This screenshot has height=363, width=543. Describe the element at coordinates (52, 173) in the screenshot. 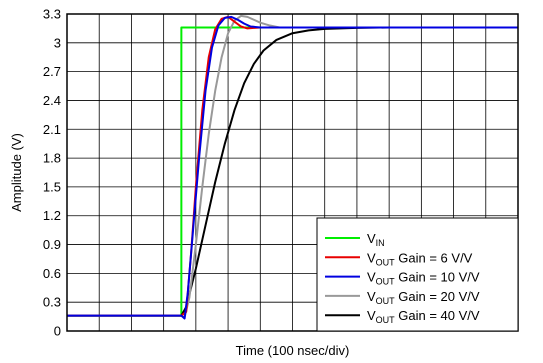

I see `y-tick-labels: 0 0.3 0.6 0.9 1.2 1.5 1.8 2.1 2.4 2.7 3 3.3` at that location.